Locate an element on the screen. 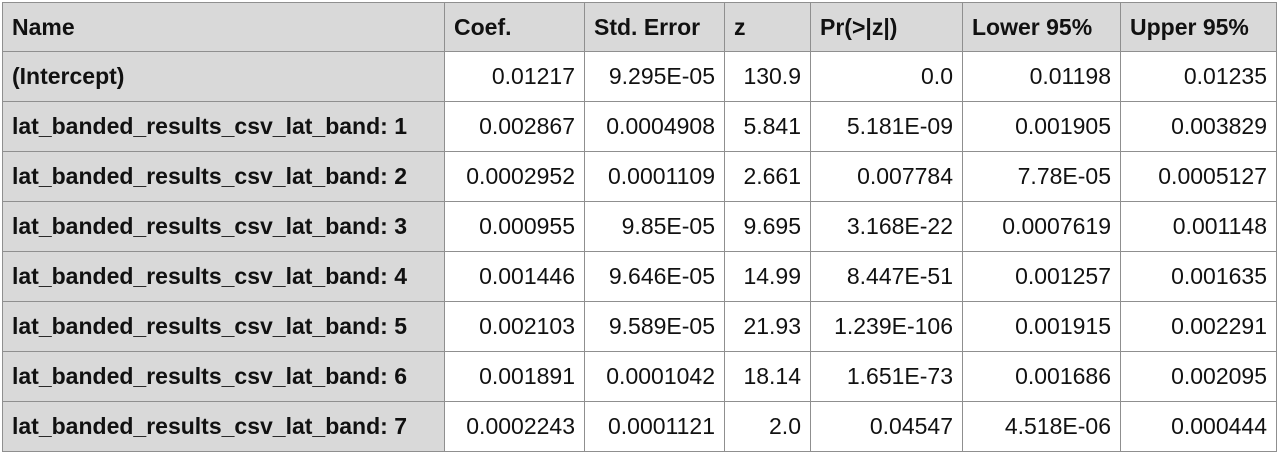 The height and width of the screenshot is (456, 1280). row-name-cell: (Intercept) is located at coordinates (223, 76).